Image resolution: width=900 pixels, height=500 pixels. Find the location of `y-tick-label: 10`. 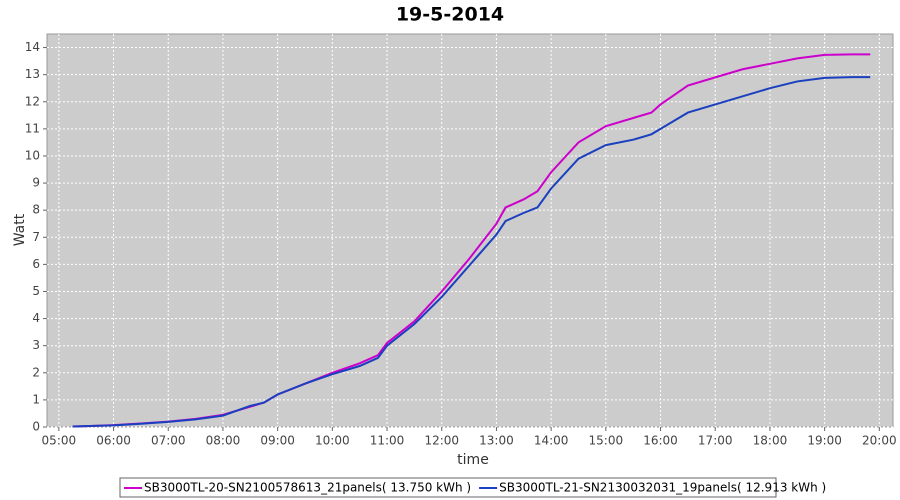

y-tick-label: 10 is located at coordinates (32, 155).